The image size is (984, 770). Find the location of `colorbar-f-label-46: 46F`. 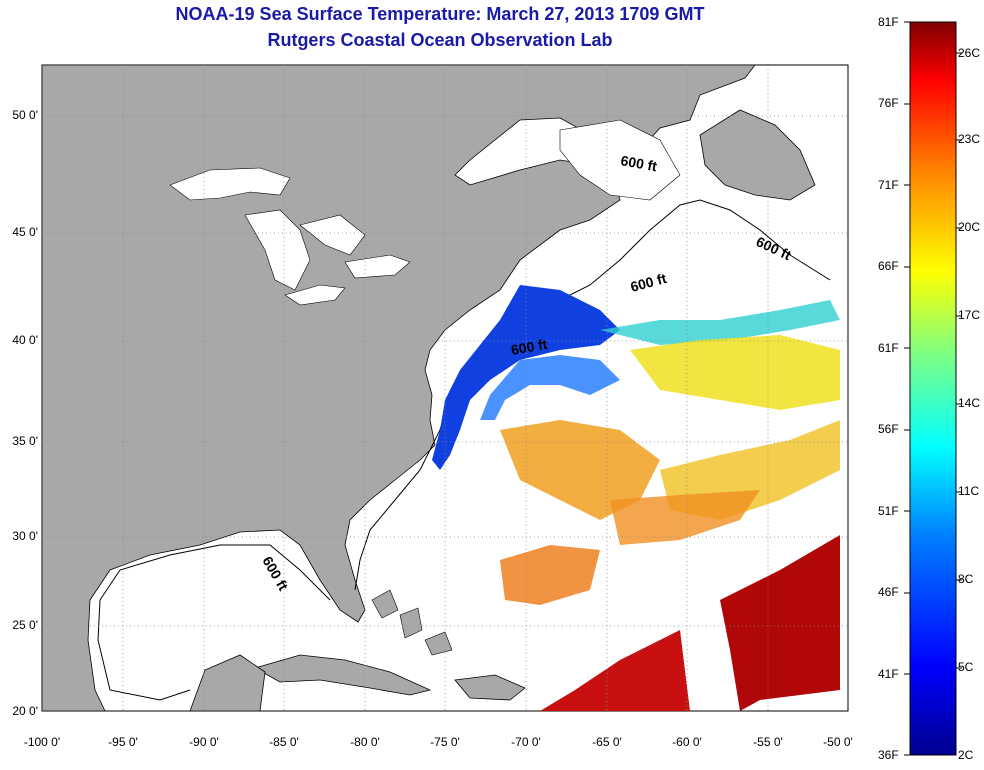

colorbar-f-label-46: 46F is located at coordinates (888, 592).